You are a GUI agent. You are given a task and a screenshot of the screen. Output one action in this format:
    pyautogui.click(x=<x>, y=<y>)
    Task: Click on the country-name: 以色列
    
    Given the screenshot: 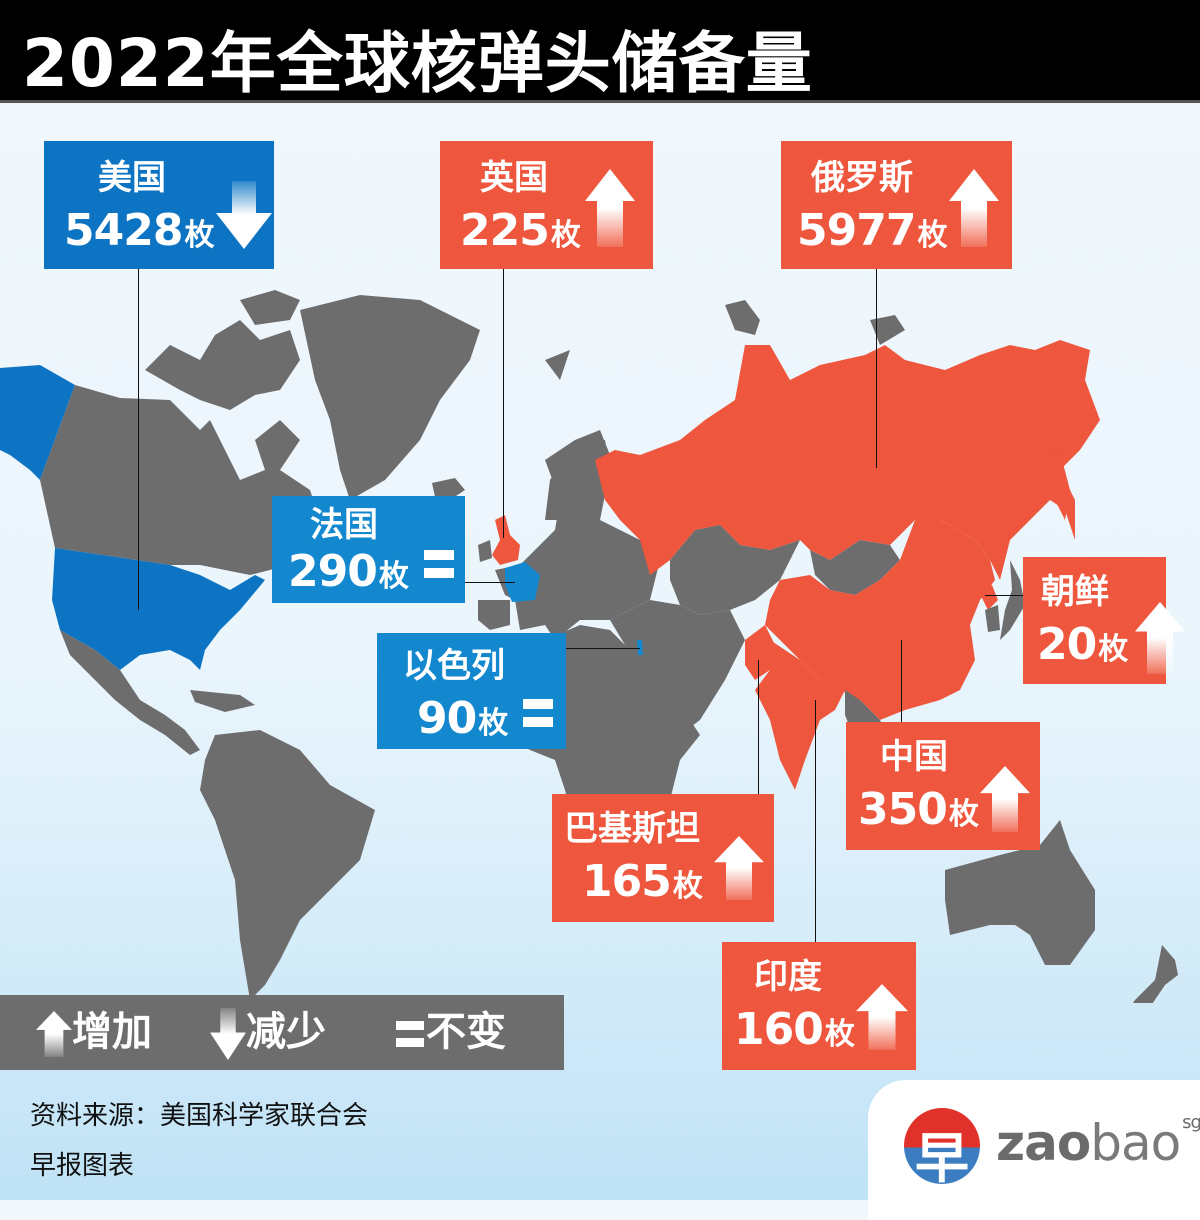 What is the action you would take?
    pyautogui.click(x=454, y=666)
    